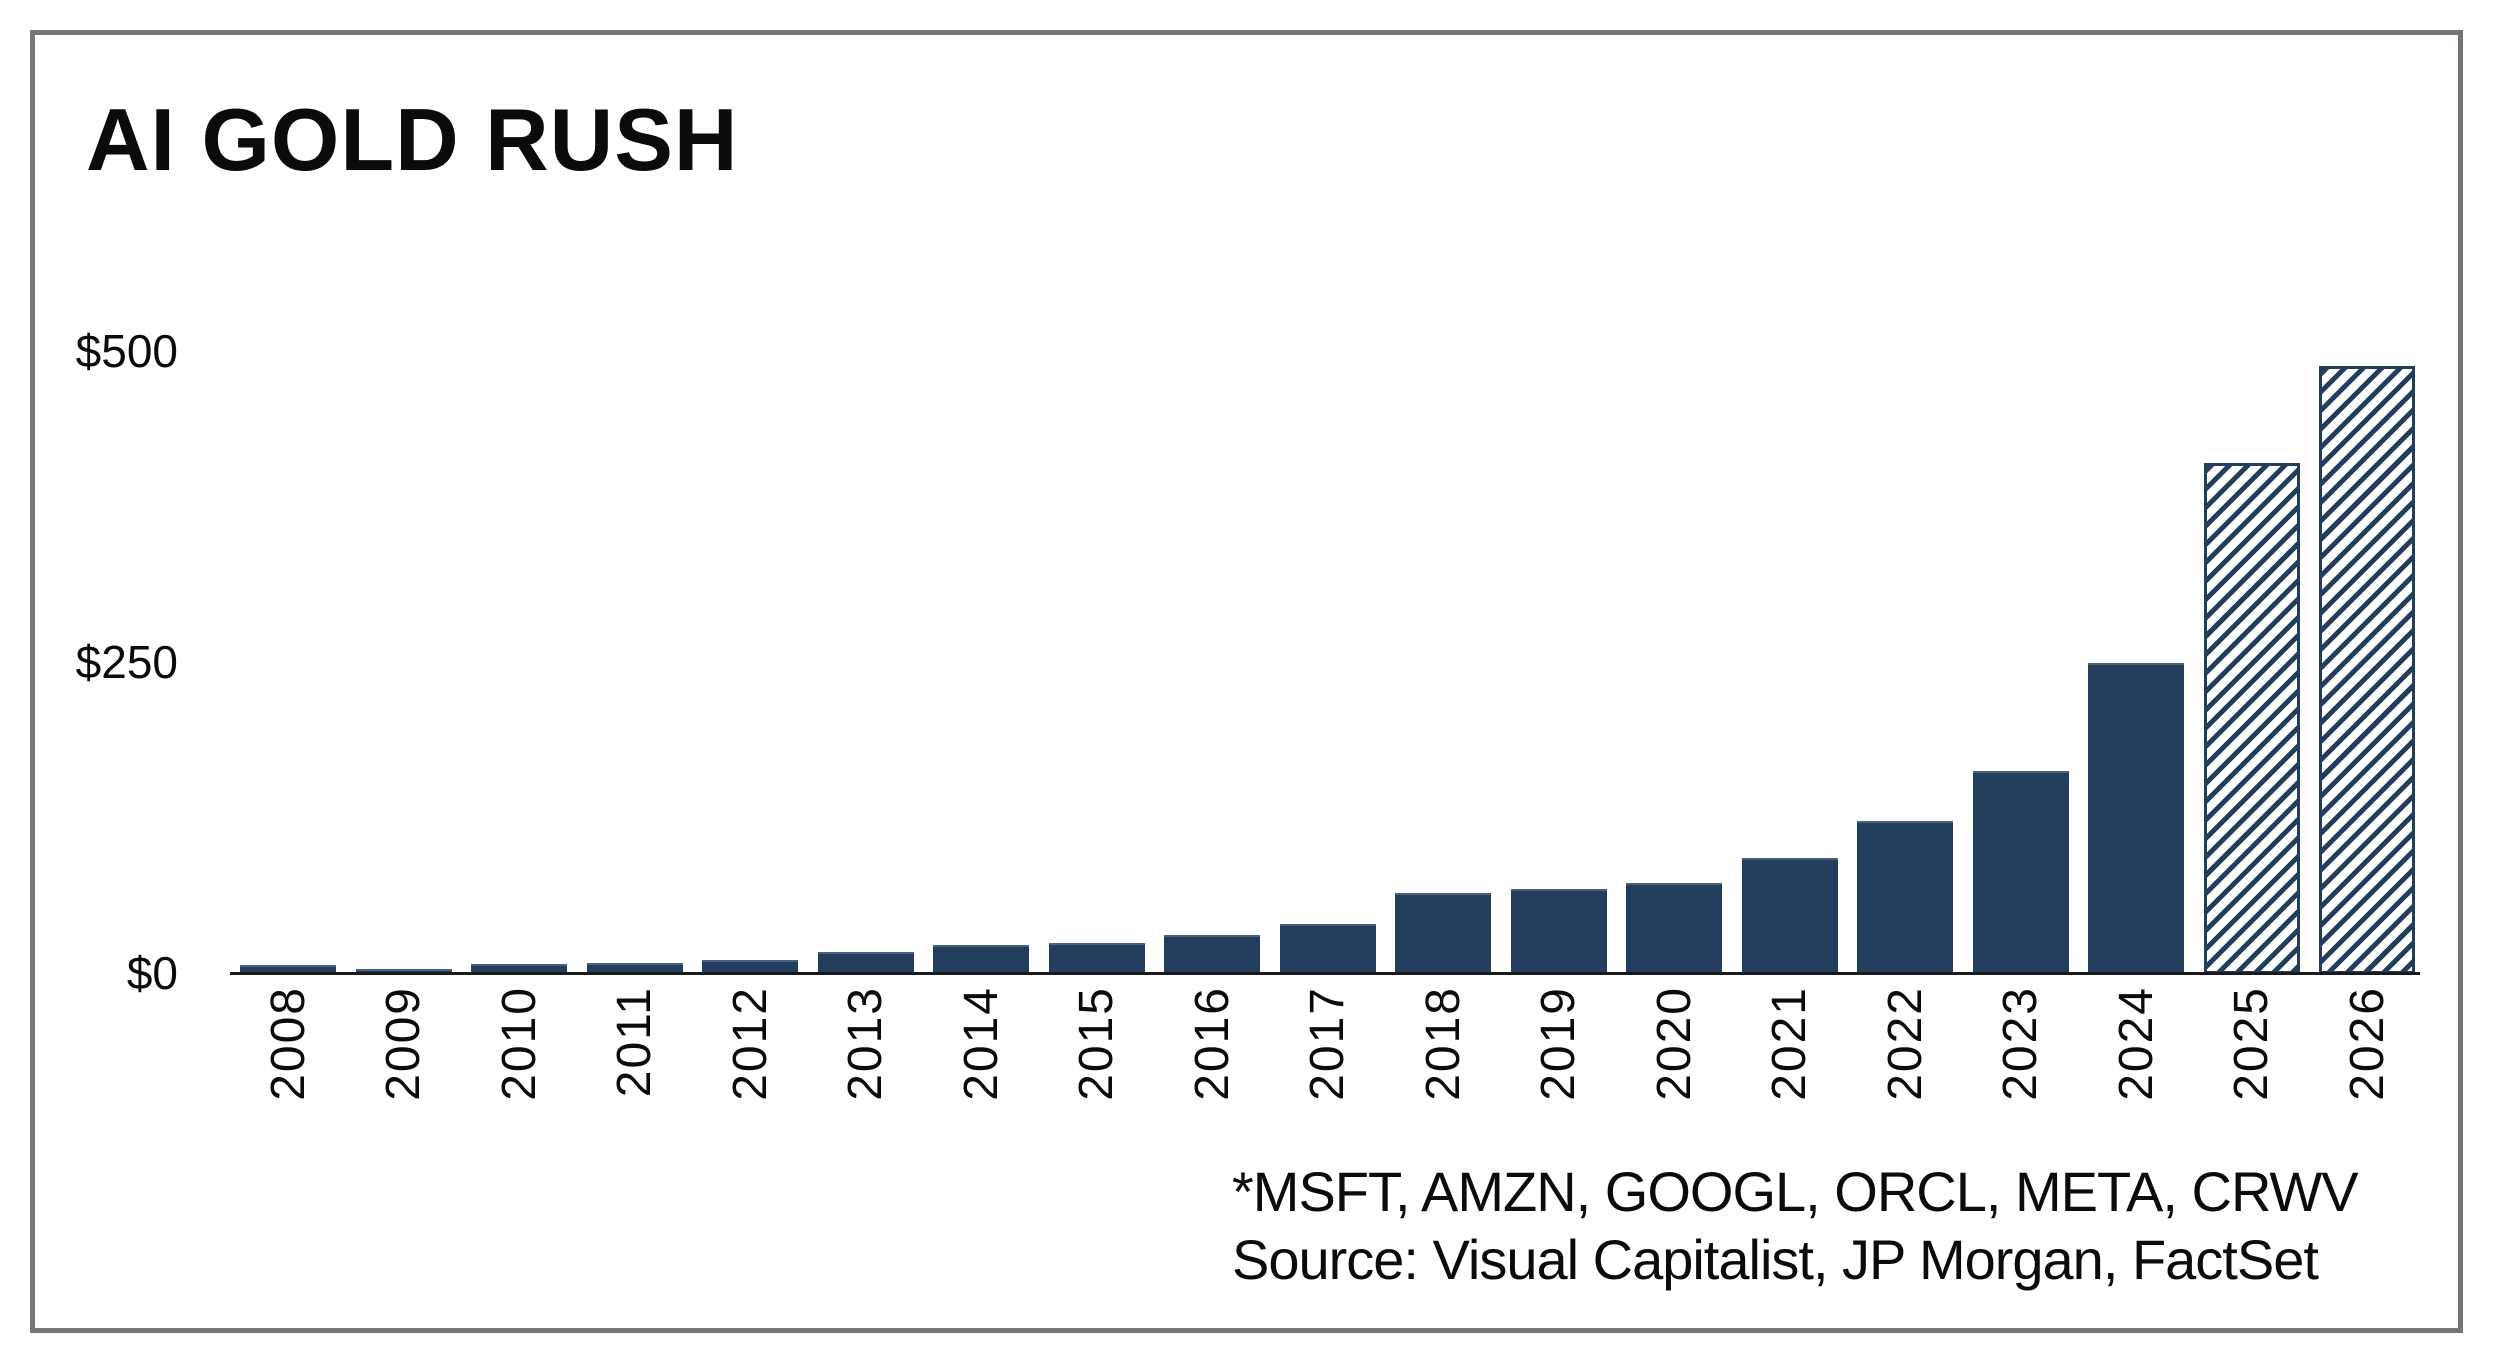 The image size is (2500, 1361). I want to click on x-tick-2015: 2015, so click(1097, 1056).